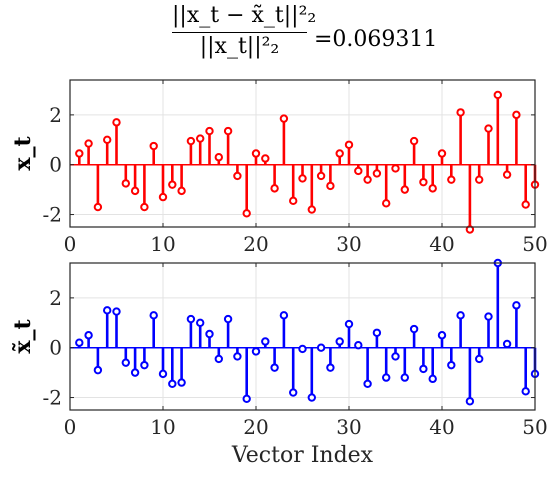  What do you see at coordinates (376, 39) in the screenshot?
I see `title-equals-value: =0.069311` at bounding box center [376, 39].